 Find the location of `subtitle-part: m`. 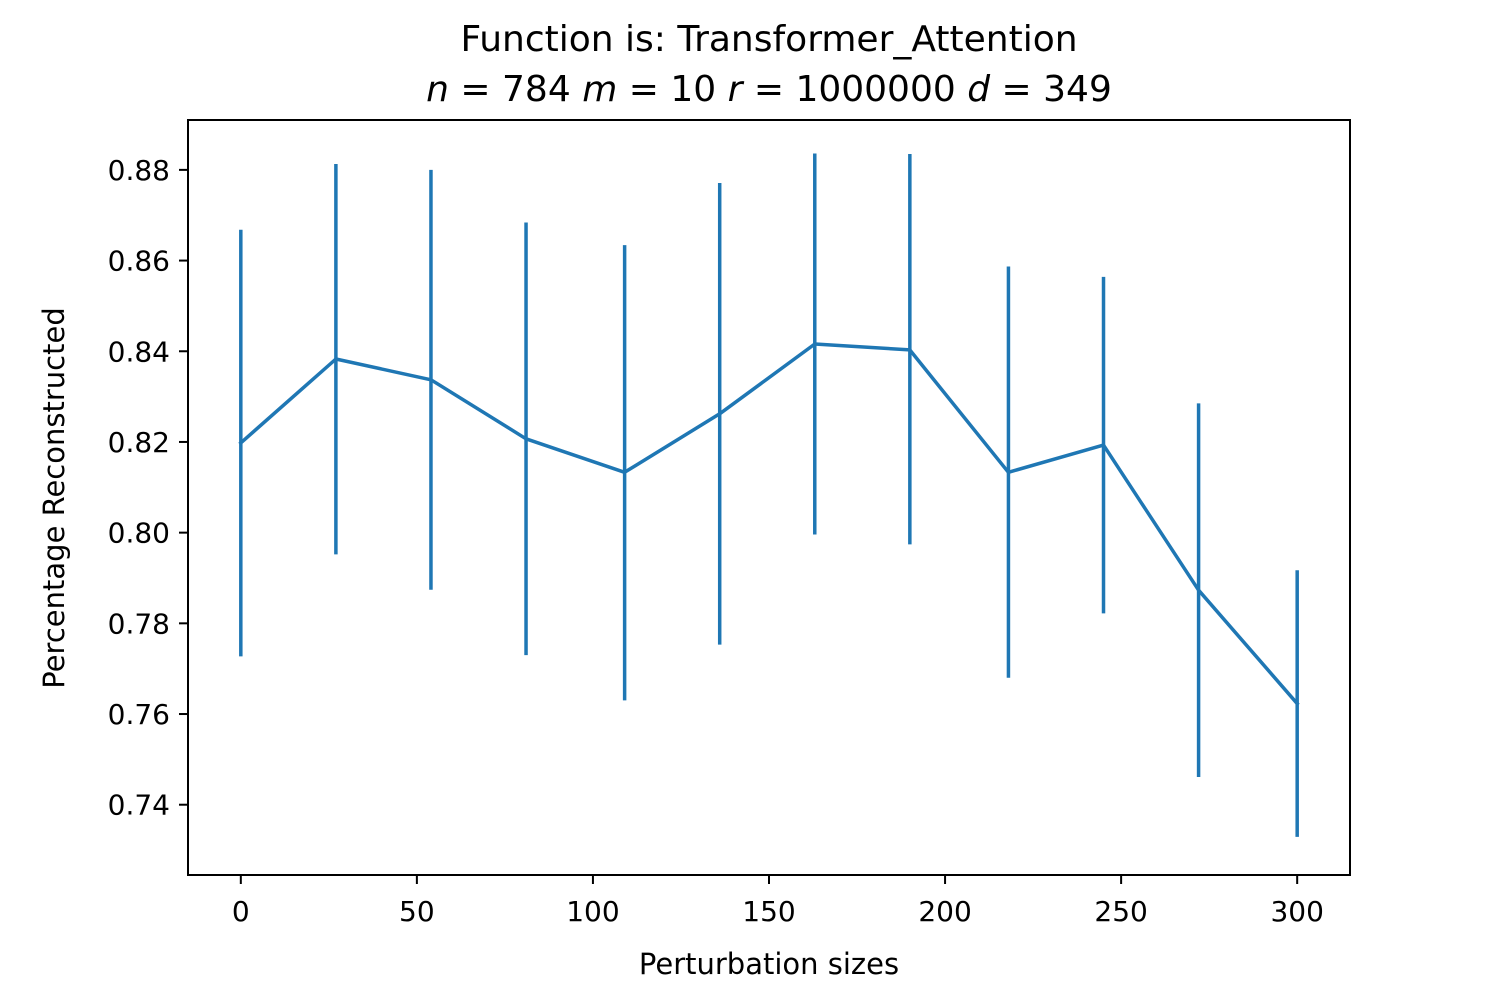

subtitle-part: m is located at coordinates (599, 89).